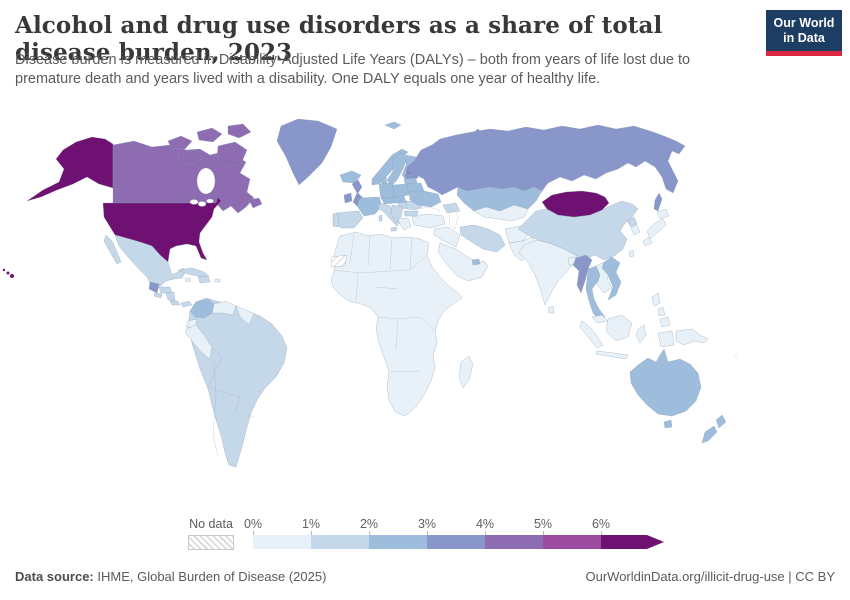  I want to click on legend-tick-label-5: 5%, so click(543, 524).